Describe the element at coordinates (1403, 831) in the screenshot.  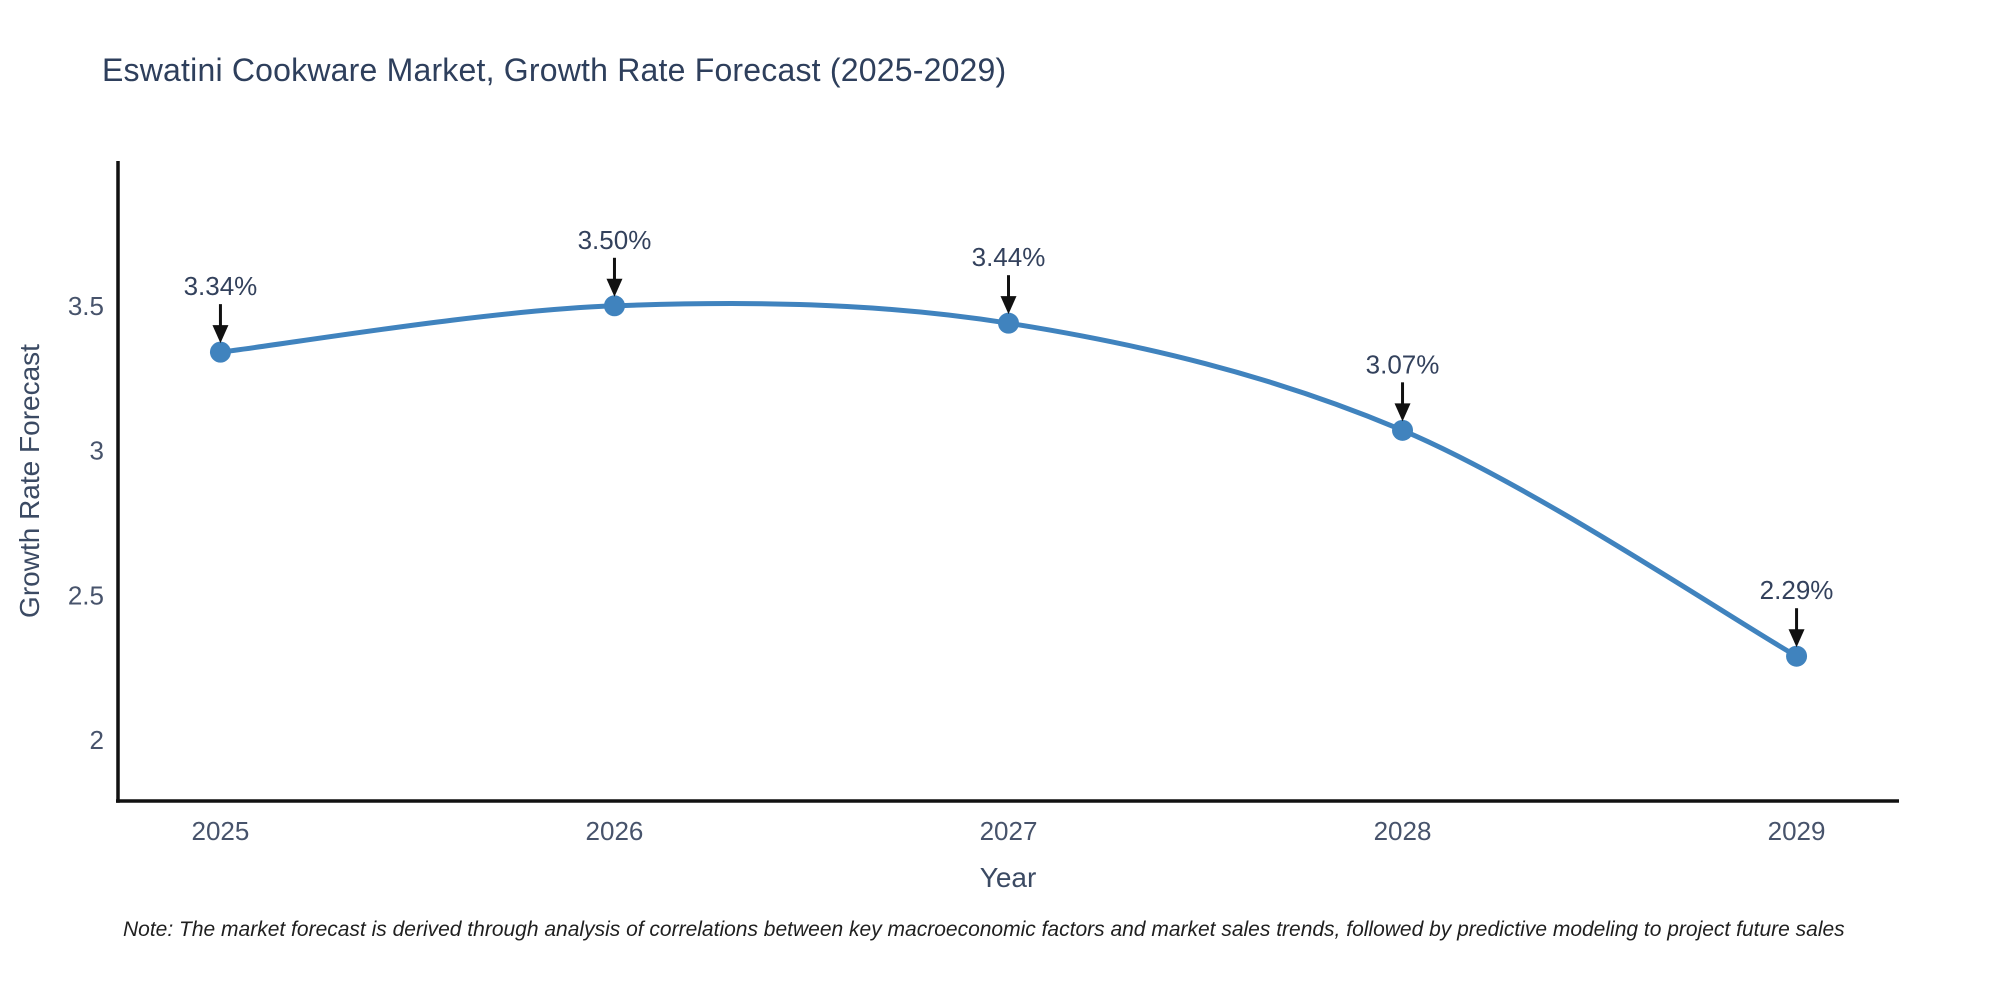
I see `x-tick-label: 2028` at that location.